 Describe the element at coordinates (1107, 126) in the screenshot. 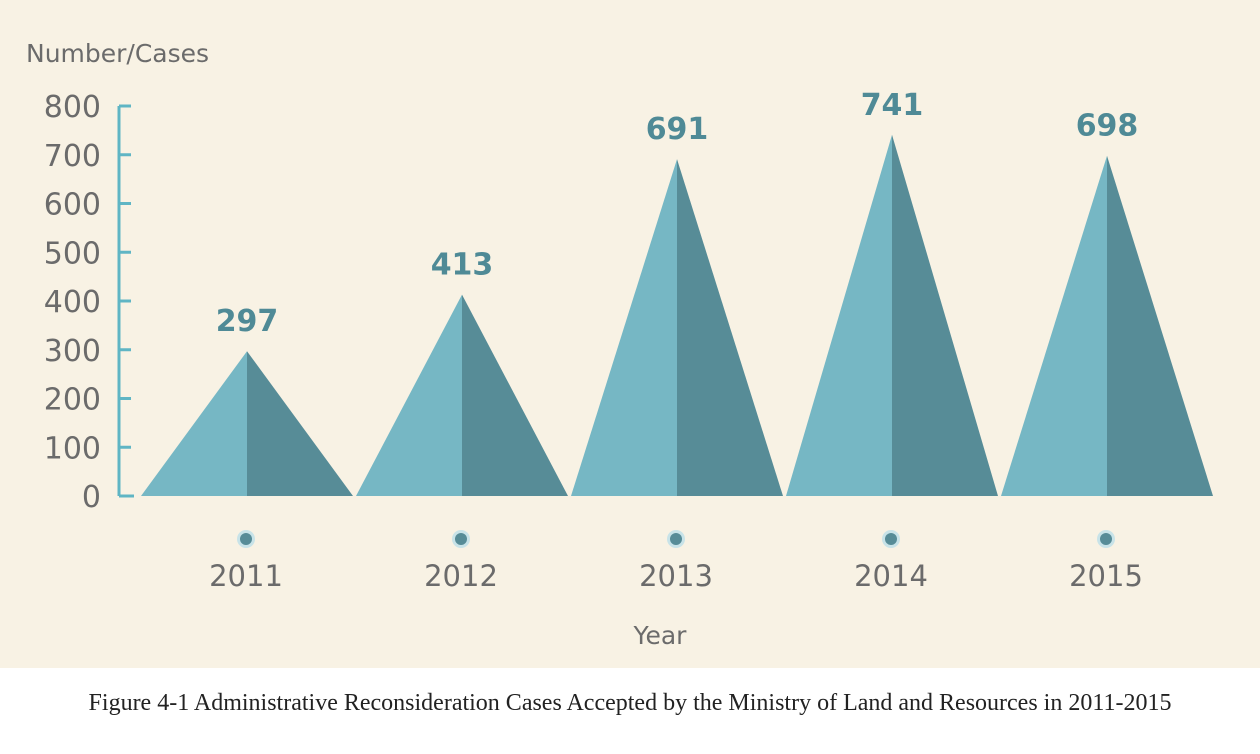

I see `data-label: 698` at that location.